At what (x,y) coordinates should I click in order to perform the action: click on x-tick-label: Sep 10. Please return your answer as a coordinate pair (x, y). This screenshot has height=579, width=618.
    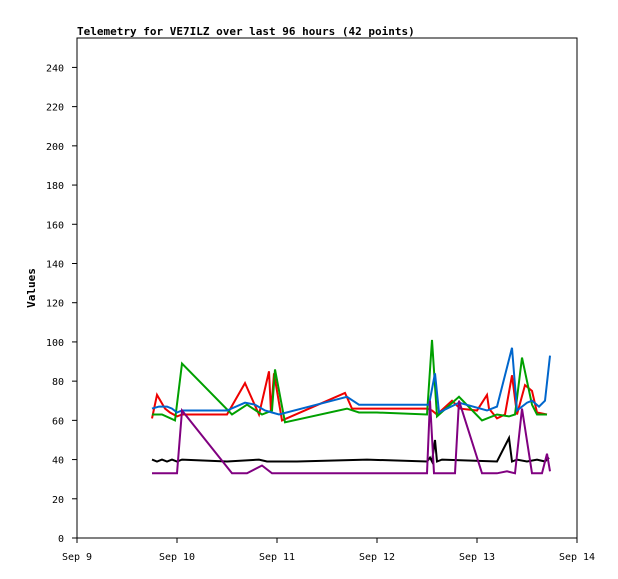
    Looking at the image, I should click on (177, 557).